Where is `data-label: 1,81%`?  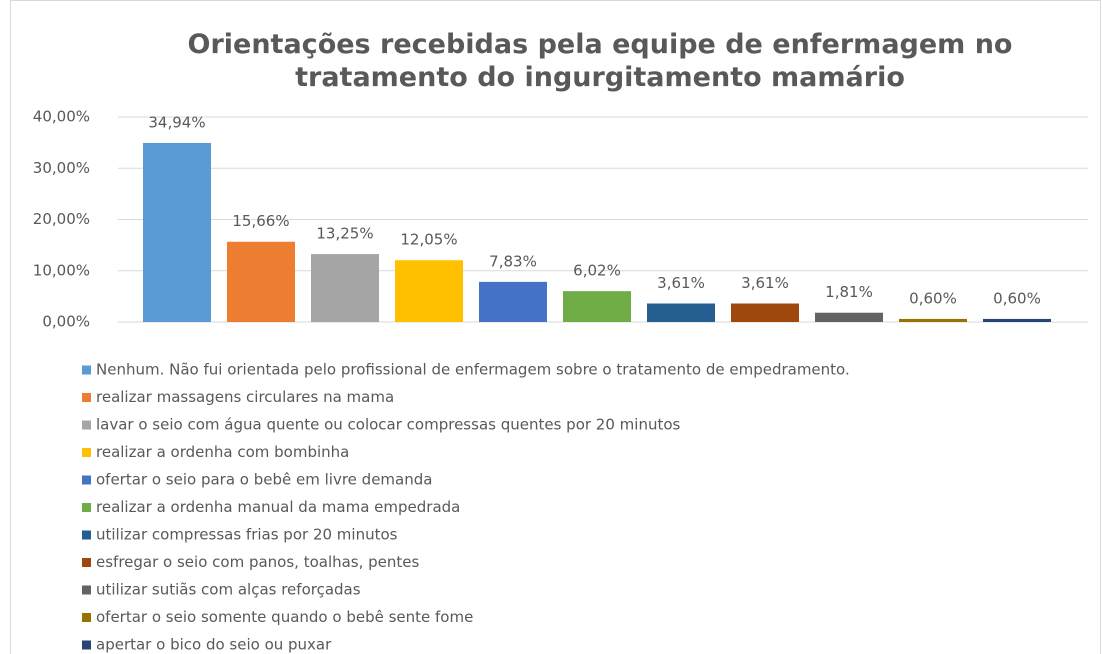
data-label: 1,81% is located at coordinates (849, 292).